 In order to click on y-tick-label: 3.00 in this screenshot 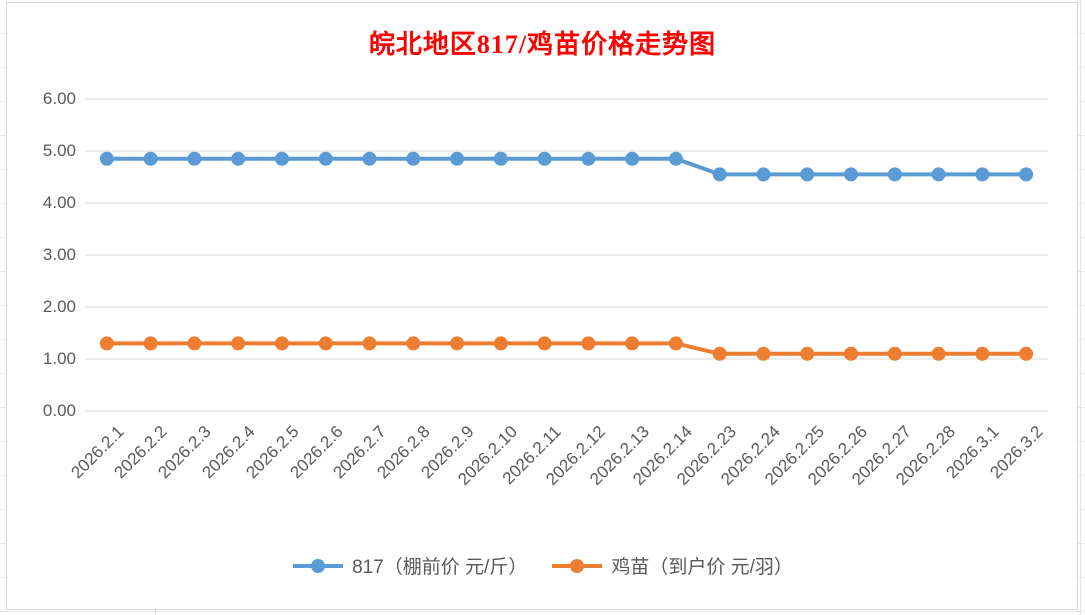, I will do `click(59, 254)`.